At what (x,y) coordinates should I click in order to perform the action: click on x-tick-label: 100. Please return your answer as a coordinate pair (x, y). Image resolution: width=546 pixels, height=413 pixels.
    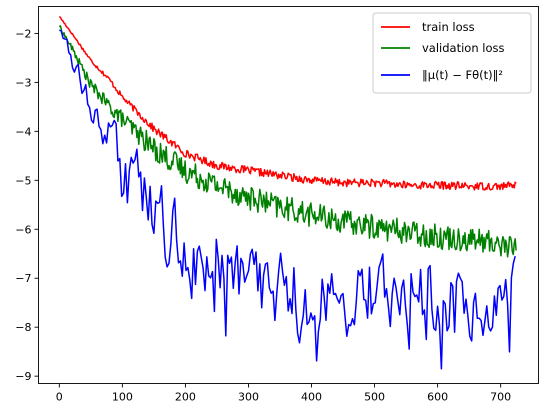
    Looking at the image, I should click on (122, 397).